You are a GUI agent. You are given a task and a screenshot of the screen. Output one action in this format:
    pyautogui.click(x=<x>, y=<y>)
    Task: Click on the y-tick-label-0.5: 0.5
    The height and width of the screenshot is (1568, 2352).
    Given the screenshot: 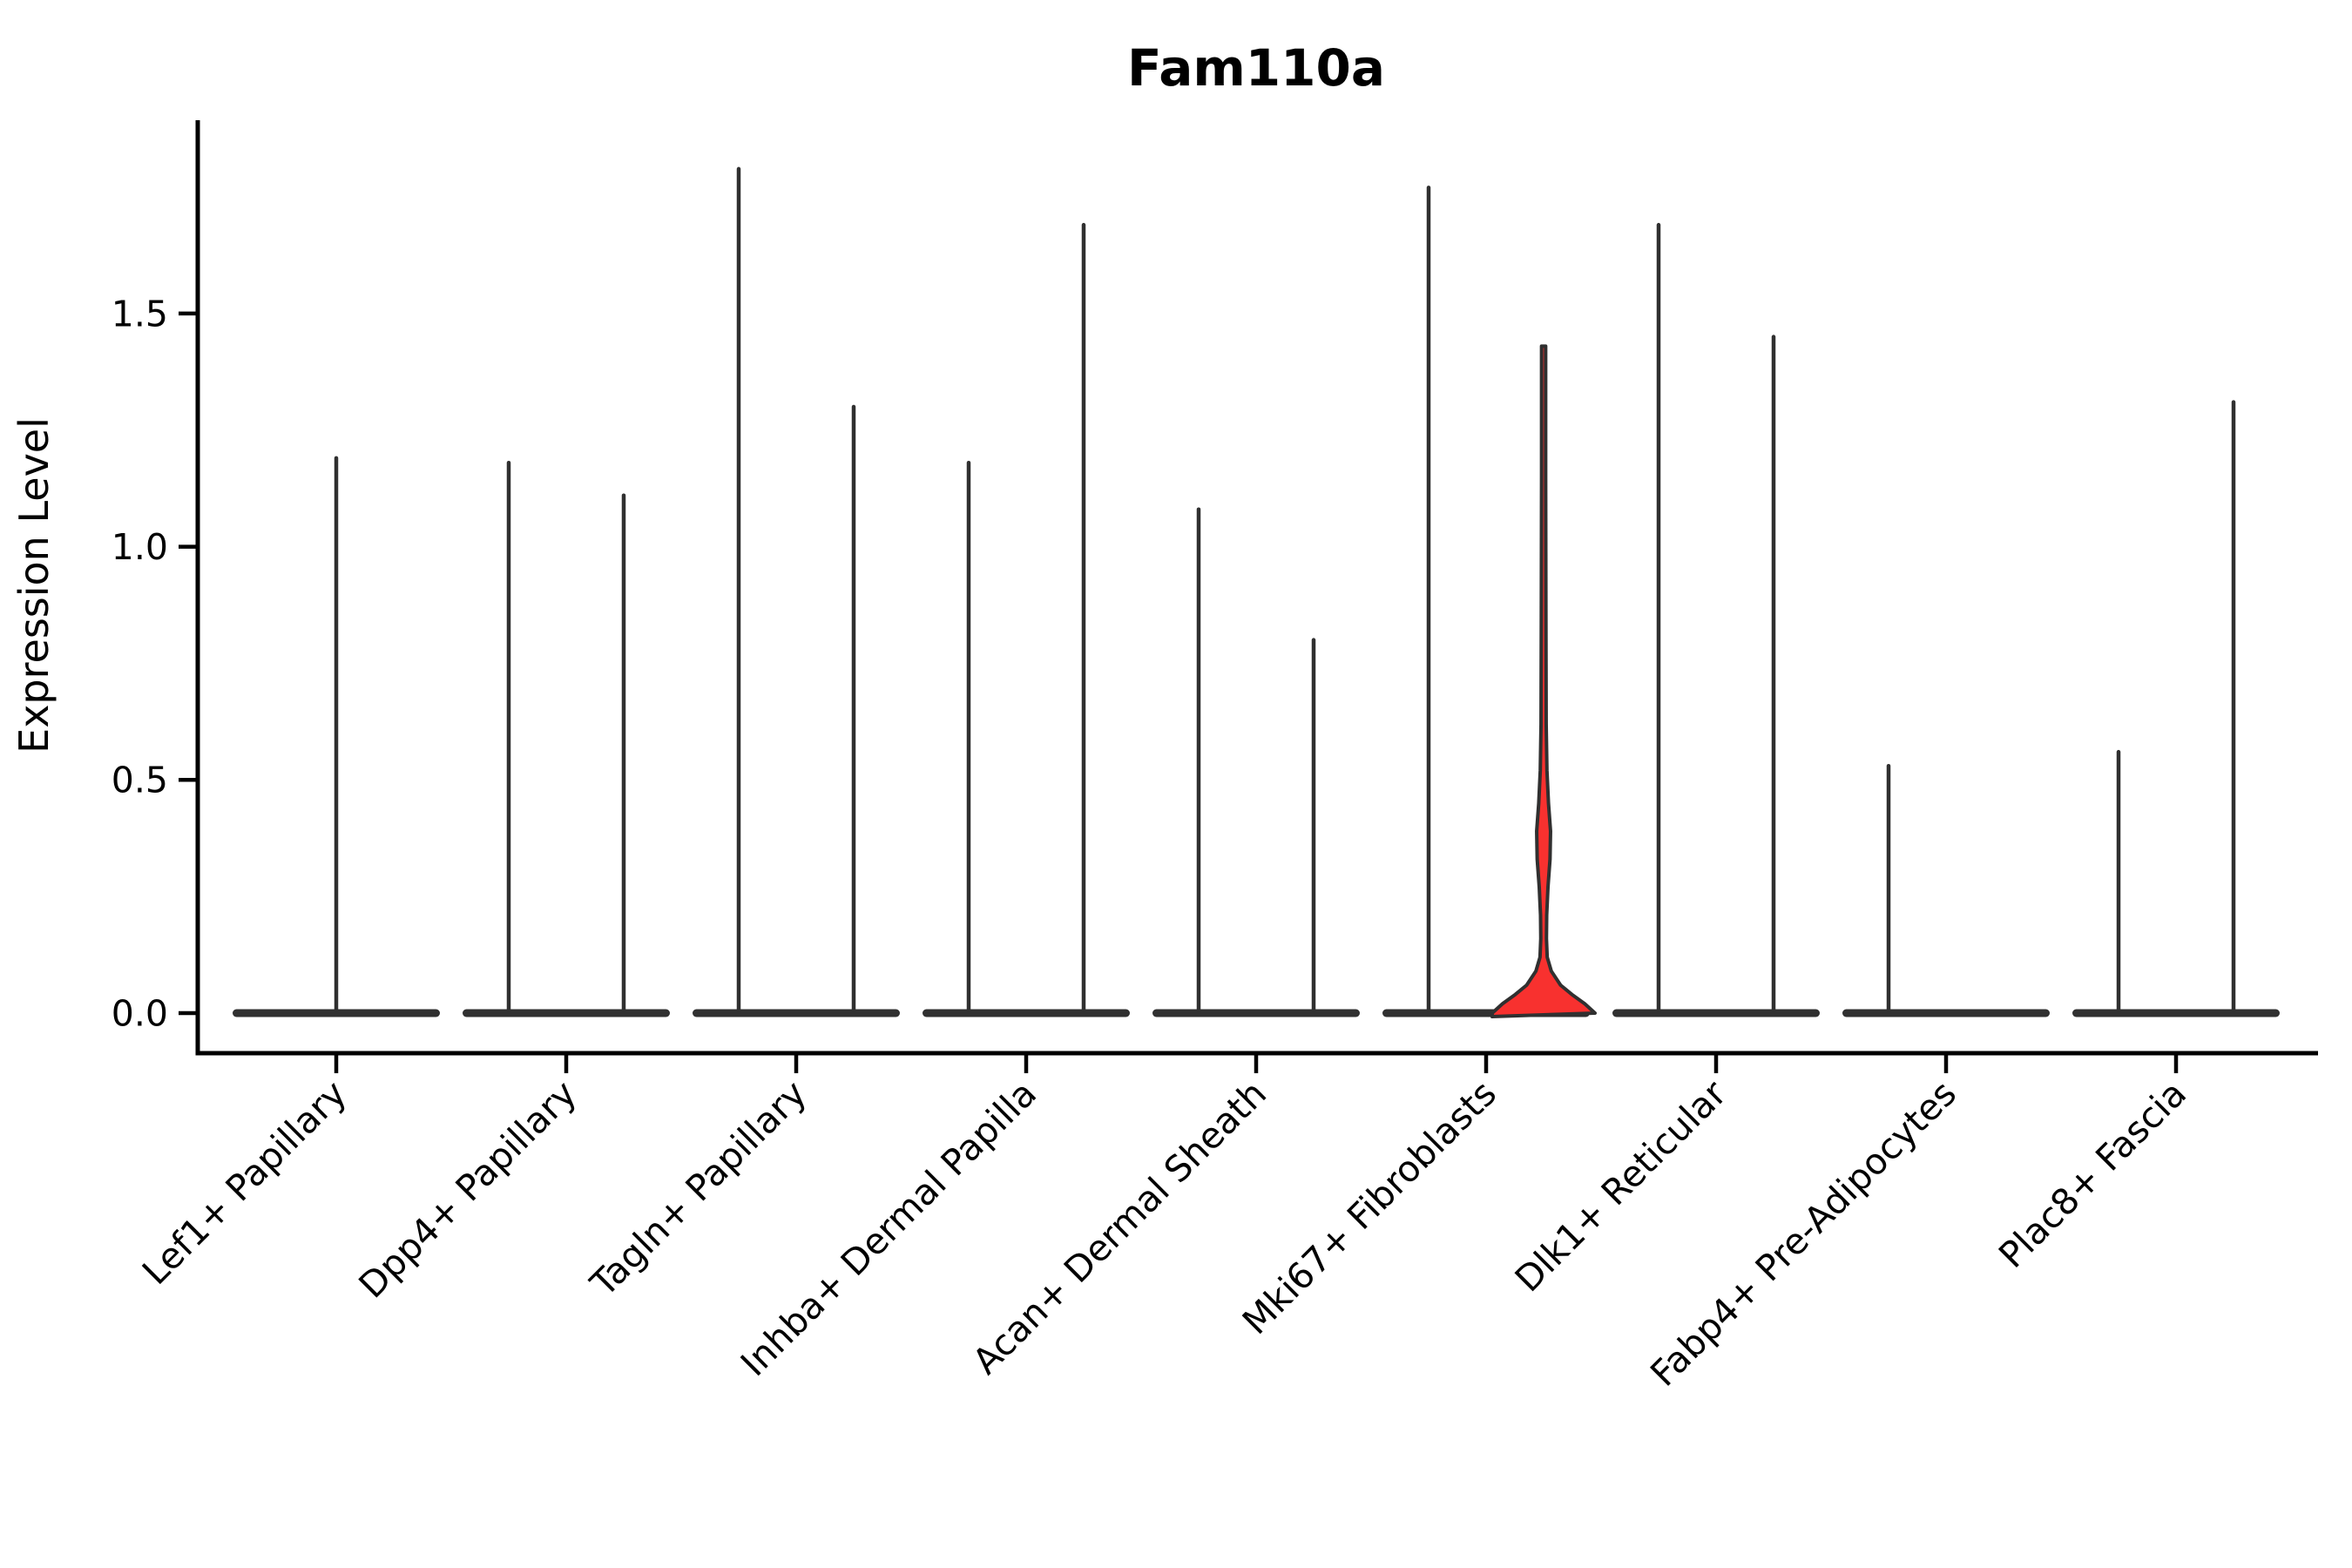 What is the action you would take?
    pyautogui.click(x=140, y=780)
    